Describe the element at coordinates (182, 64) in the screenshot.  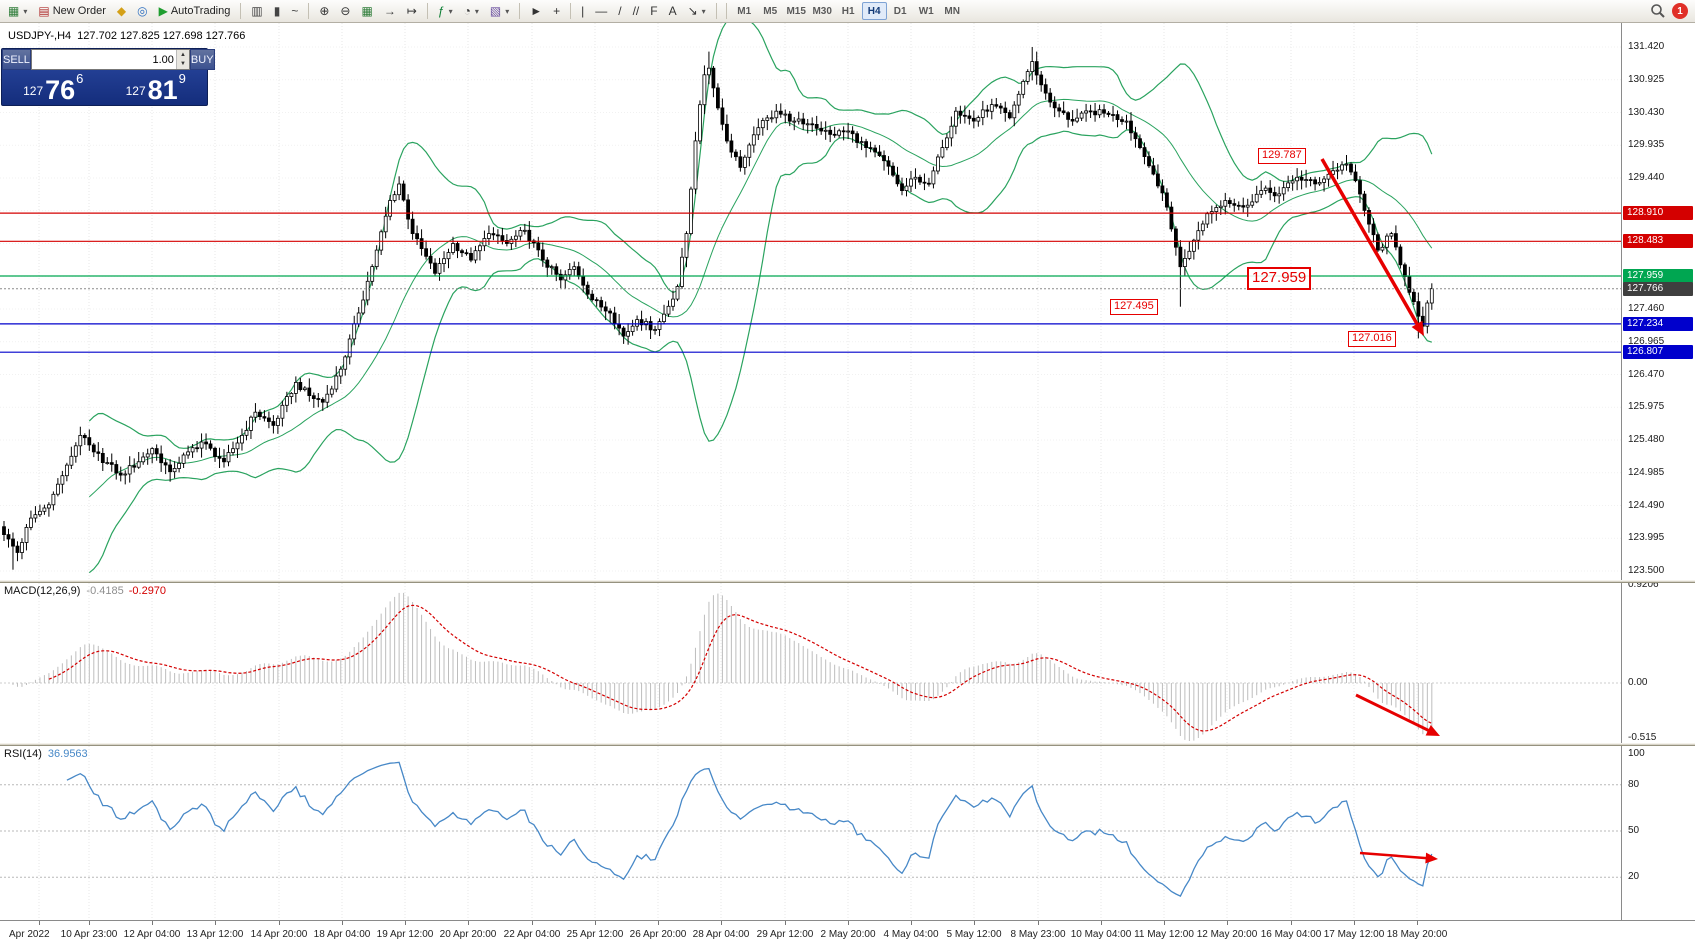
I see `volume-down-icon: ▼` at that location.